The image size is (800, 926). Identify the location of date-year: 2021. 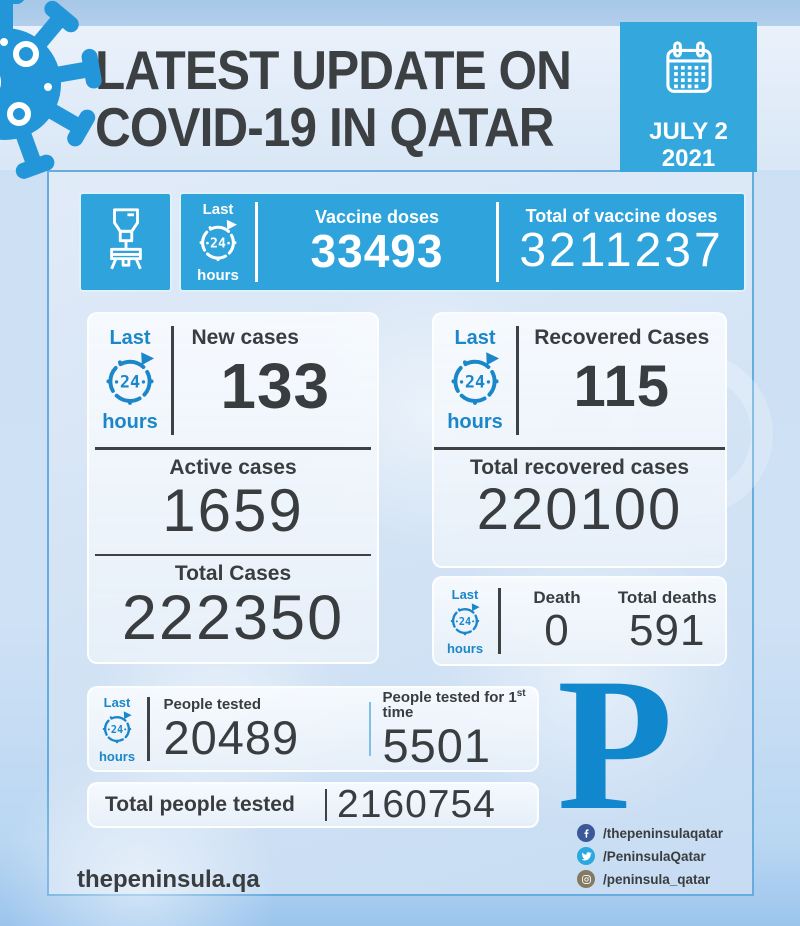
(688, 158).